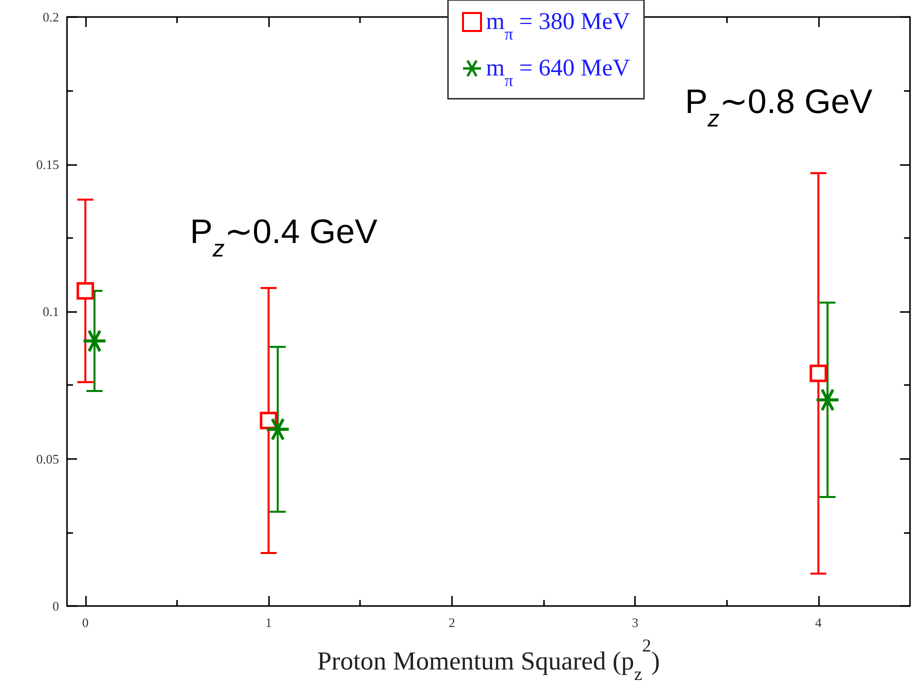 This screenshot has width=916, height=692. What do you see at coordinates (55, 606) in the screenshot?
I see `y-tick-label: 0` at bounding box center [55, 606].